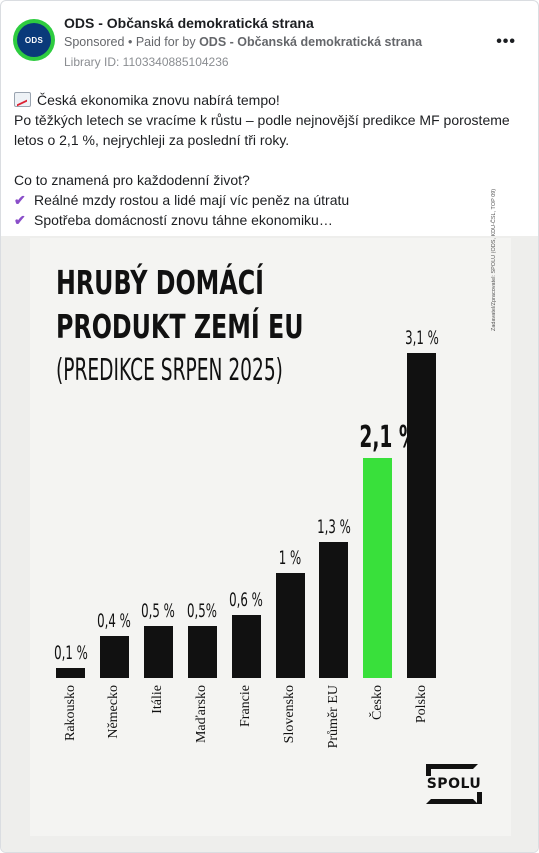 Image resolution: width=539 pixels, height=853 pixels. I want to click on sponsored-label: Sponsored, so click(94, 42).